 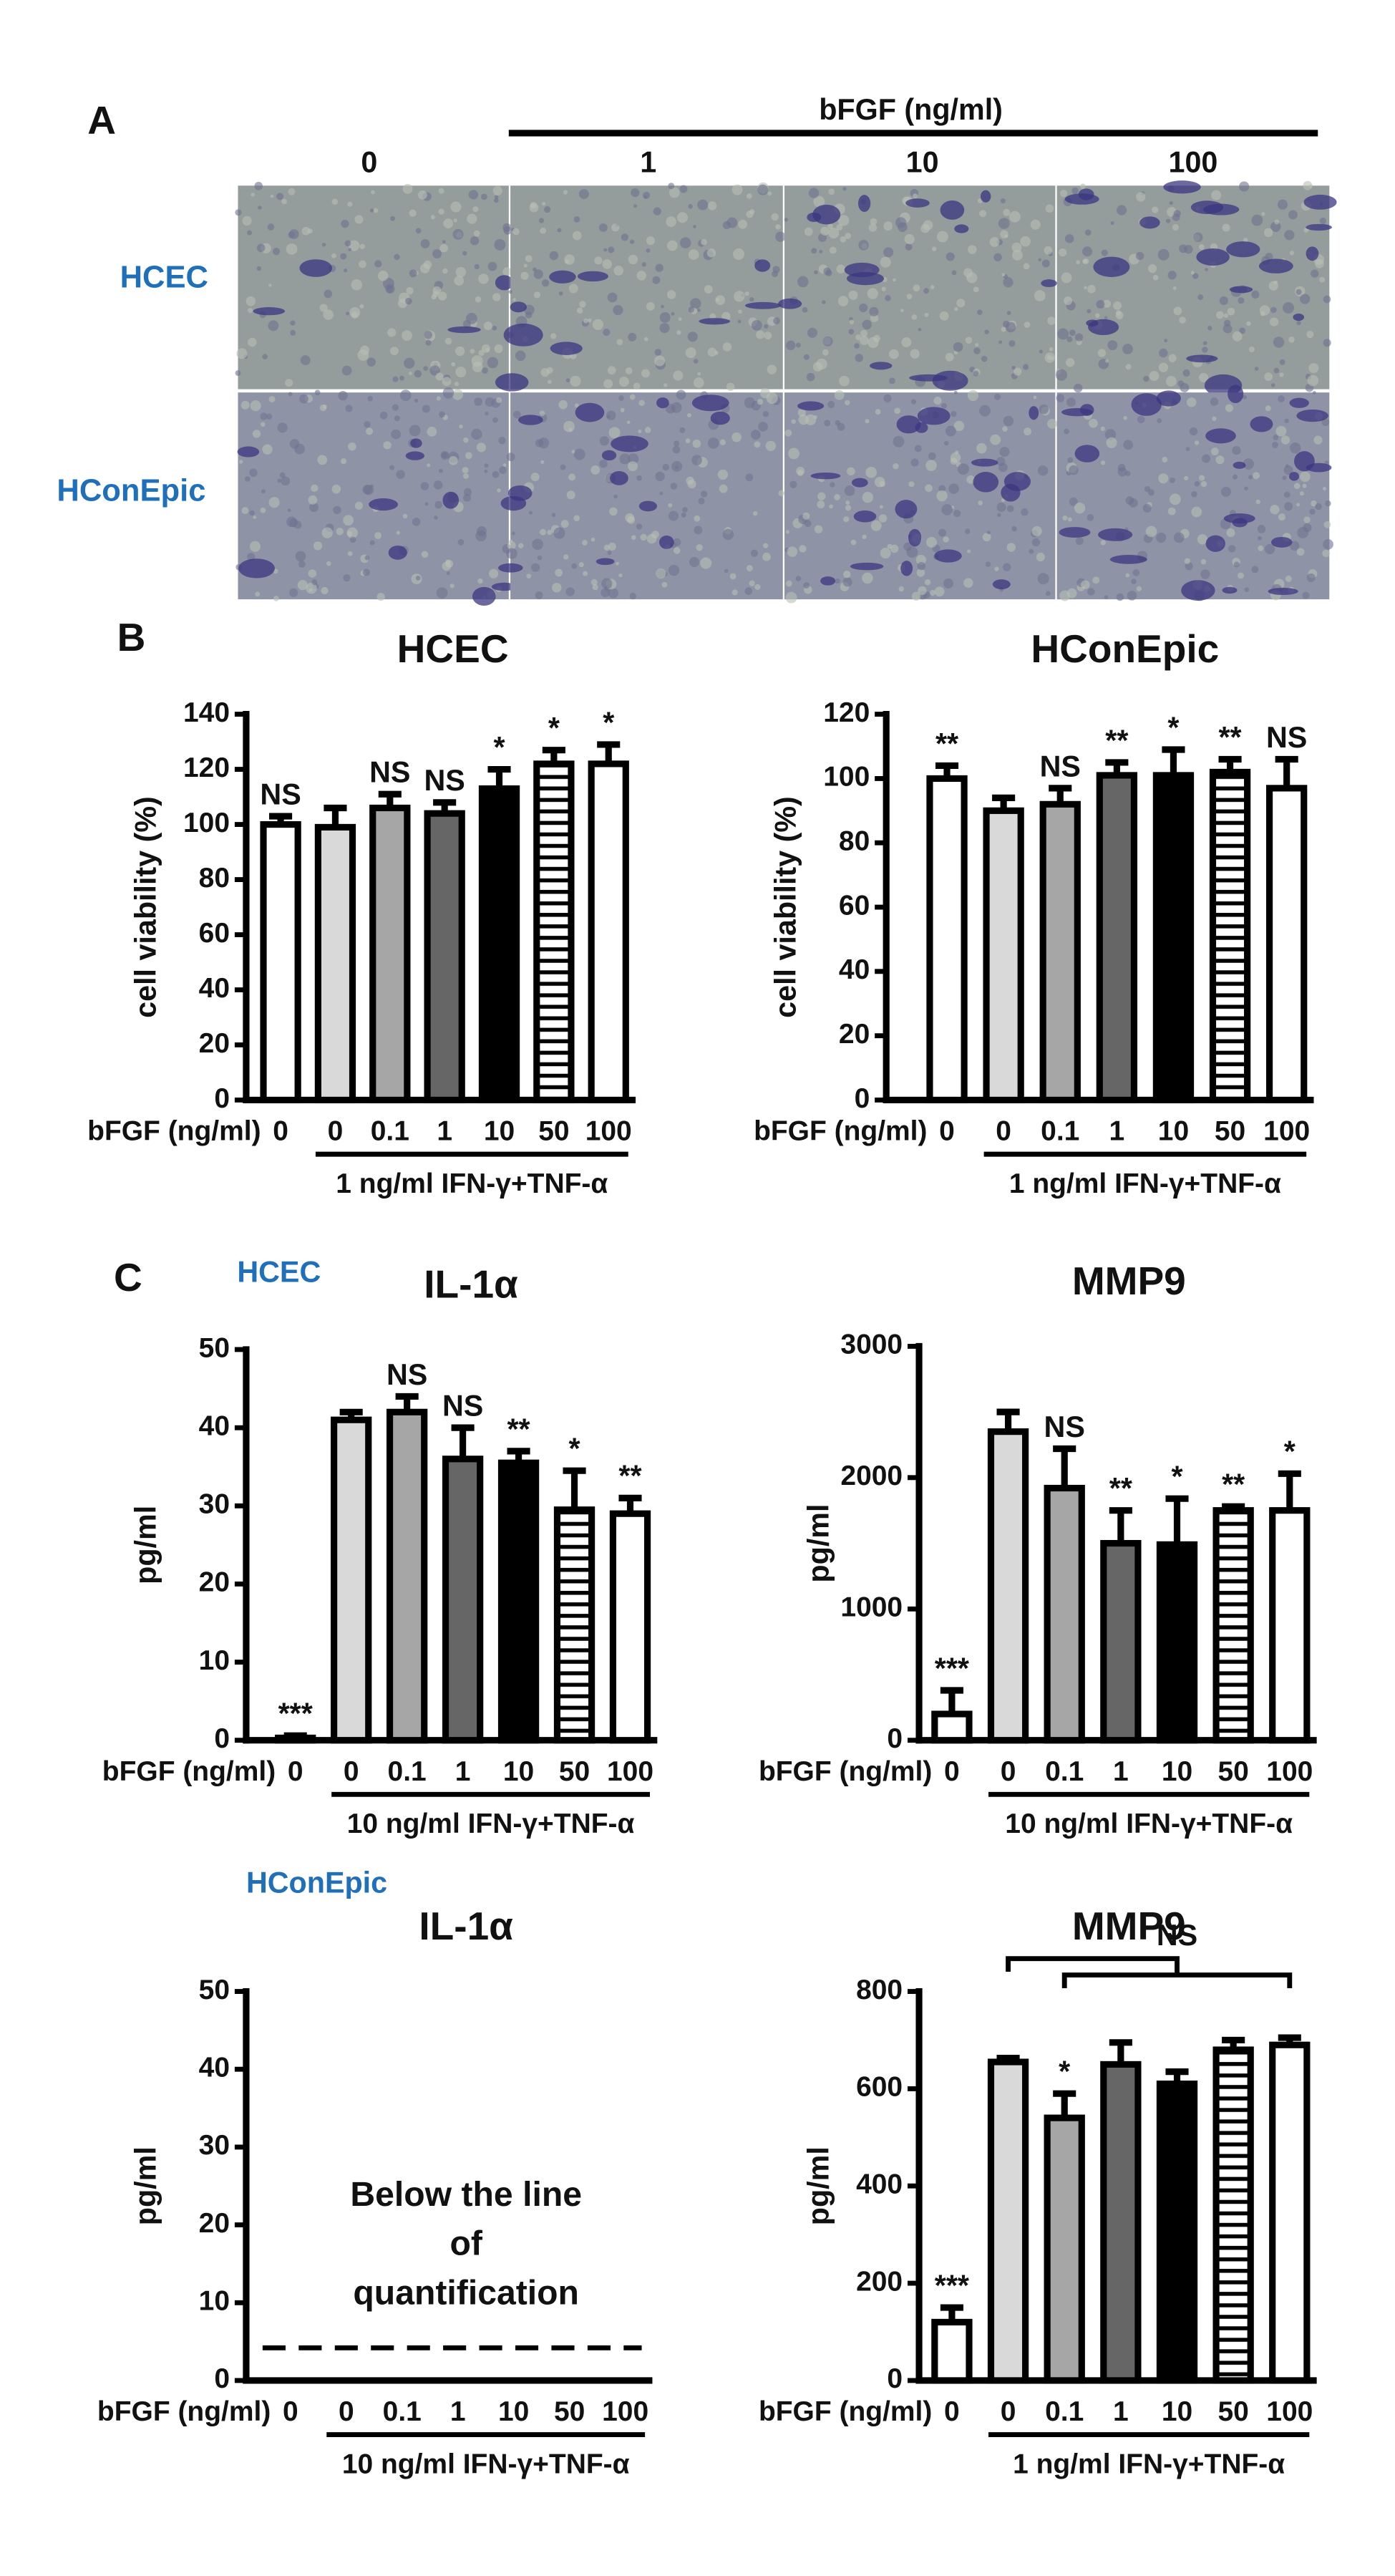 What do you see at coordinates (862, 1098) in the screenshot?
I see `y-tick-label: 0` at bounding box center [862, 1098].